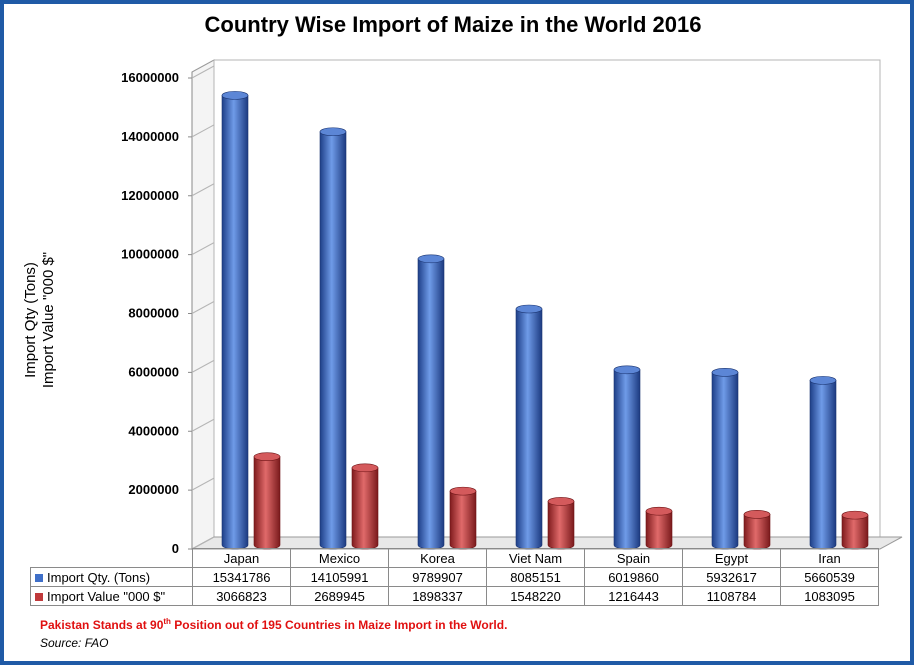 This screenshot has height=665, width=914. Describe the element at coordinates (111, 558) in the screenshot. I see `table-corner` at that location.